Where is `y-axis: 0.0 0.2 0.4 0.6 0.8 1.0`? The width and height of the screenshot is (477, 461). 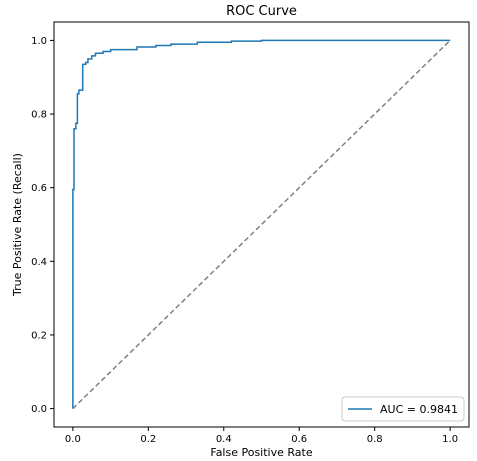
y-axis: 0.0 0.2 0.4 0.6 0.8 1.0 is located at coordinates (42, 225).